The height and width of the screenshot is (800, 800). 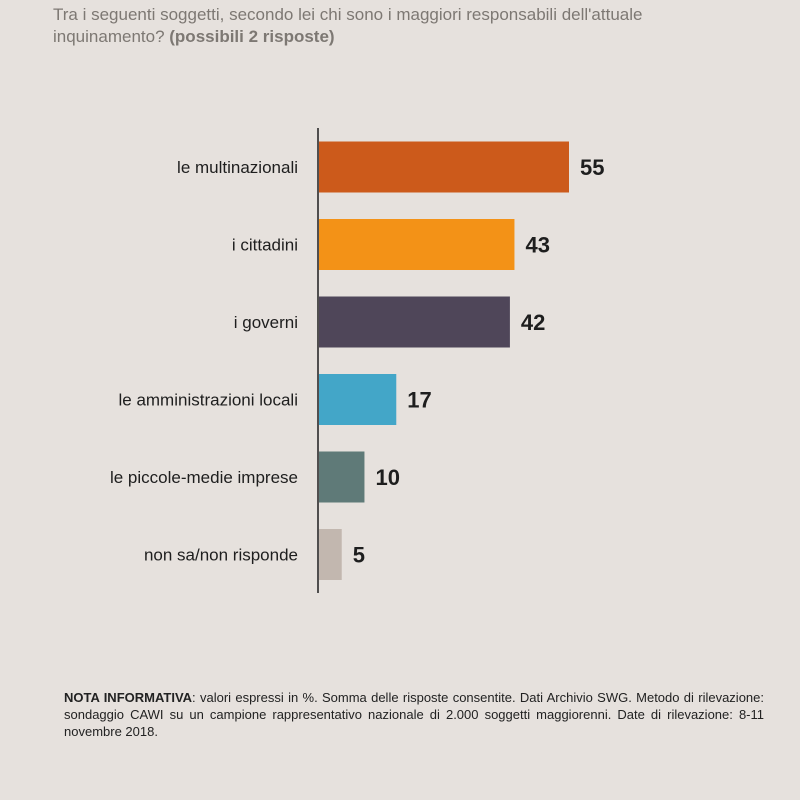 I want to click on value-label-2: 42, so click(x=533, y=322).